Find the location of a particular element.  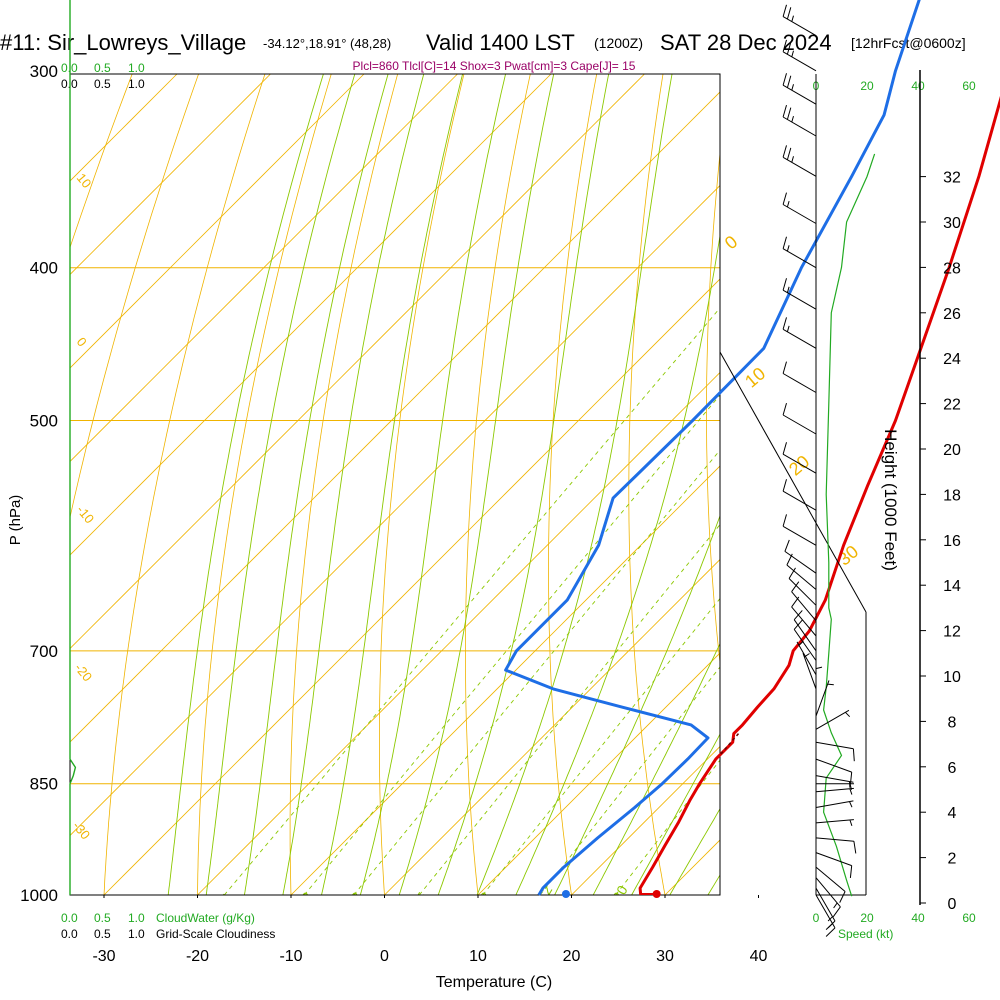

speed-label: Speed (kt) is located at coordinates (865, 934).